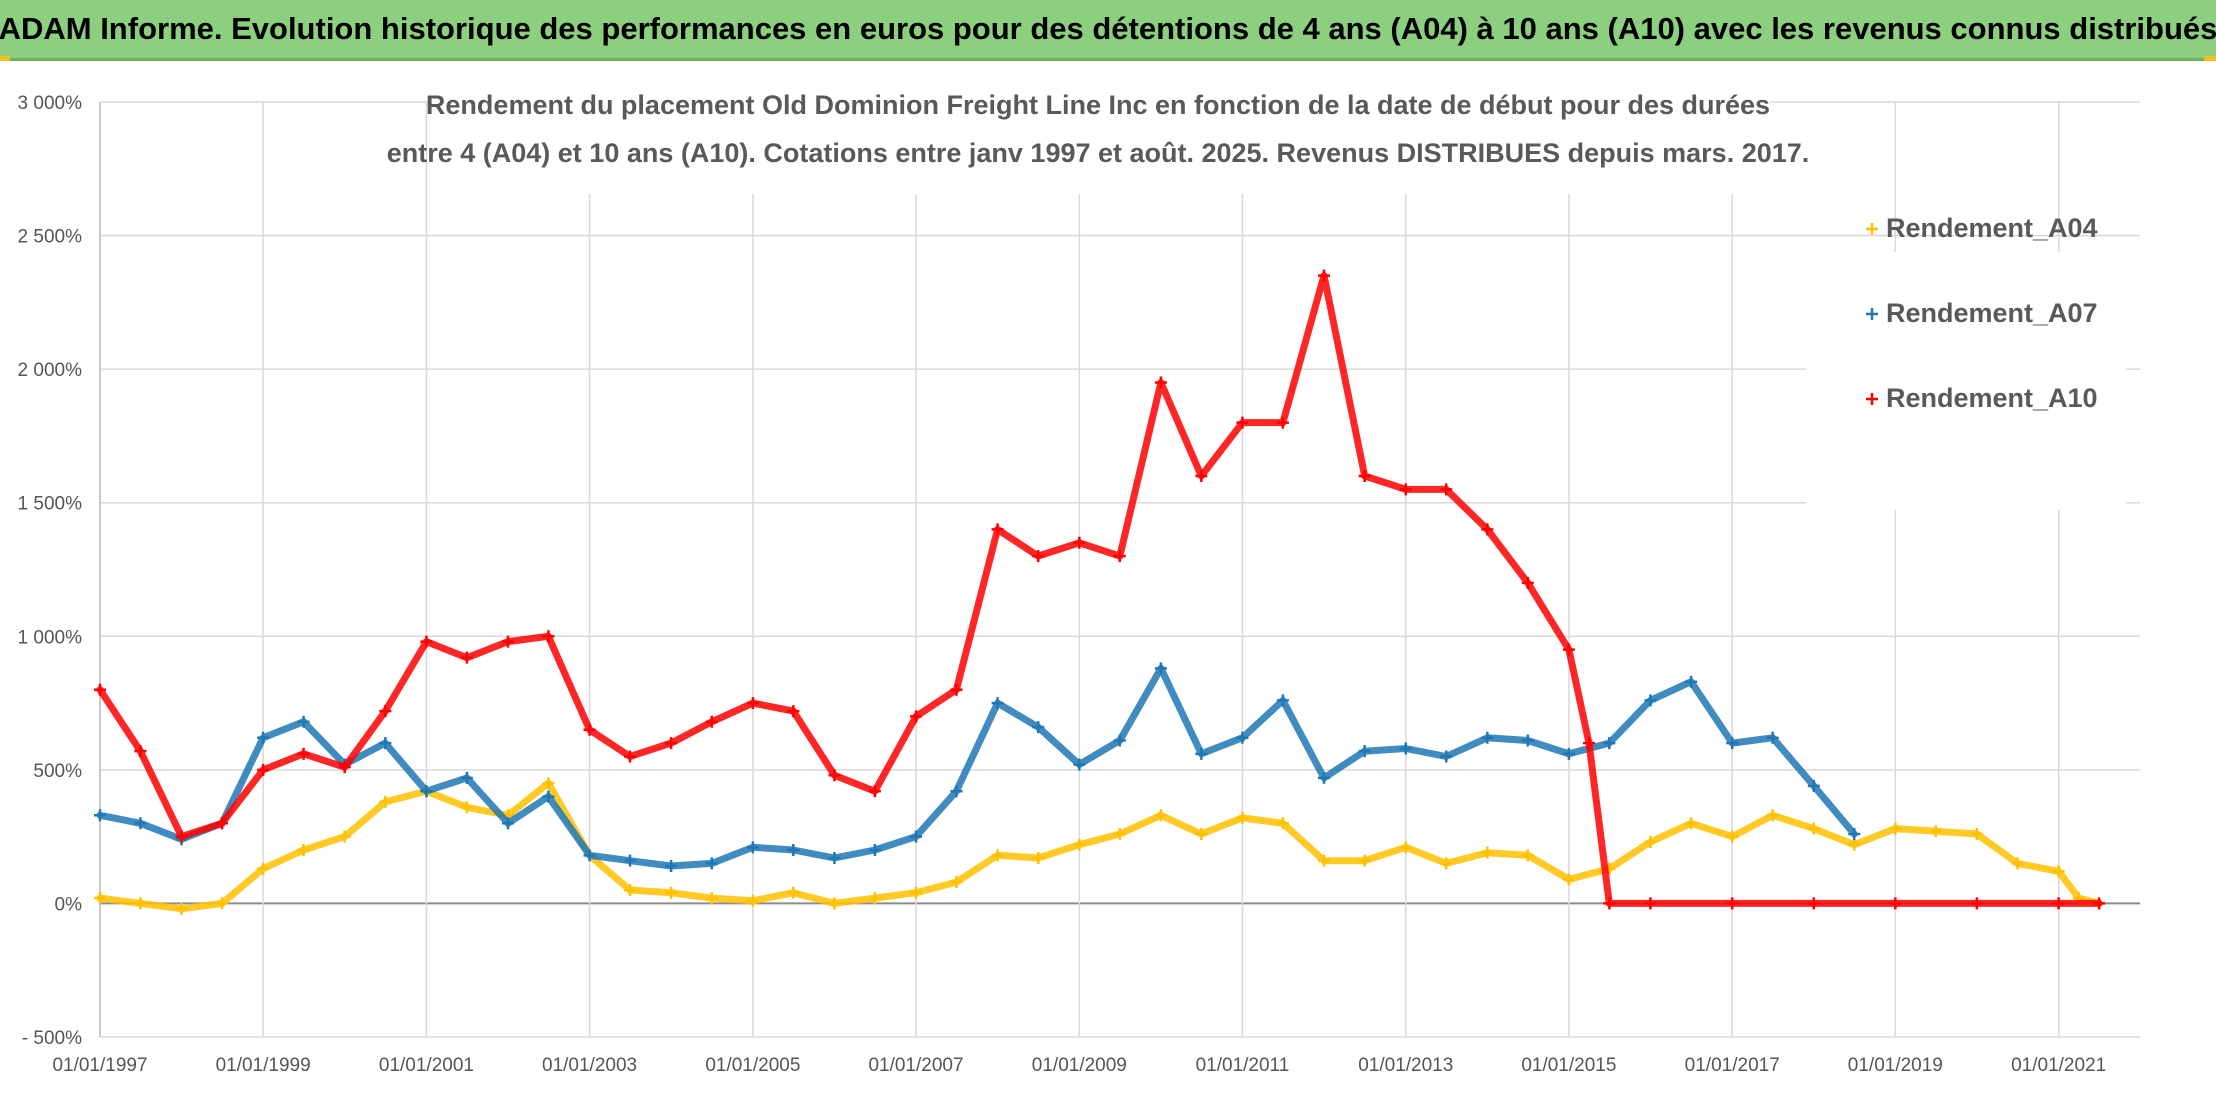 Image resolution: width=2216 pixels, height=1102 pixels. Describe the element at coordinates (99, 1065) in the screenshot. I see `x-tick-label: 01/01/1997` at that location.